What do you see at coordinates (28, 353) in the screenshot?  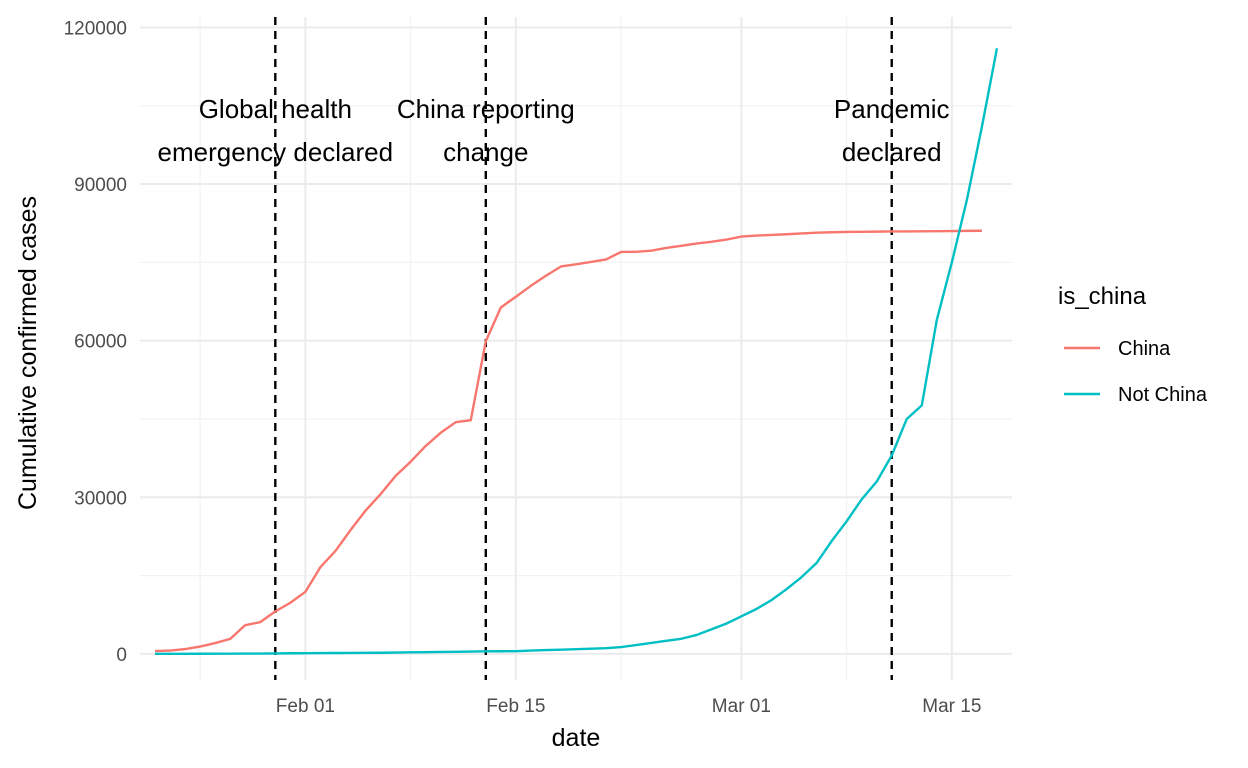 I see `y-axis-title: Cumulative confirmed cases` at bounding box center [28, 353].